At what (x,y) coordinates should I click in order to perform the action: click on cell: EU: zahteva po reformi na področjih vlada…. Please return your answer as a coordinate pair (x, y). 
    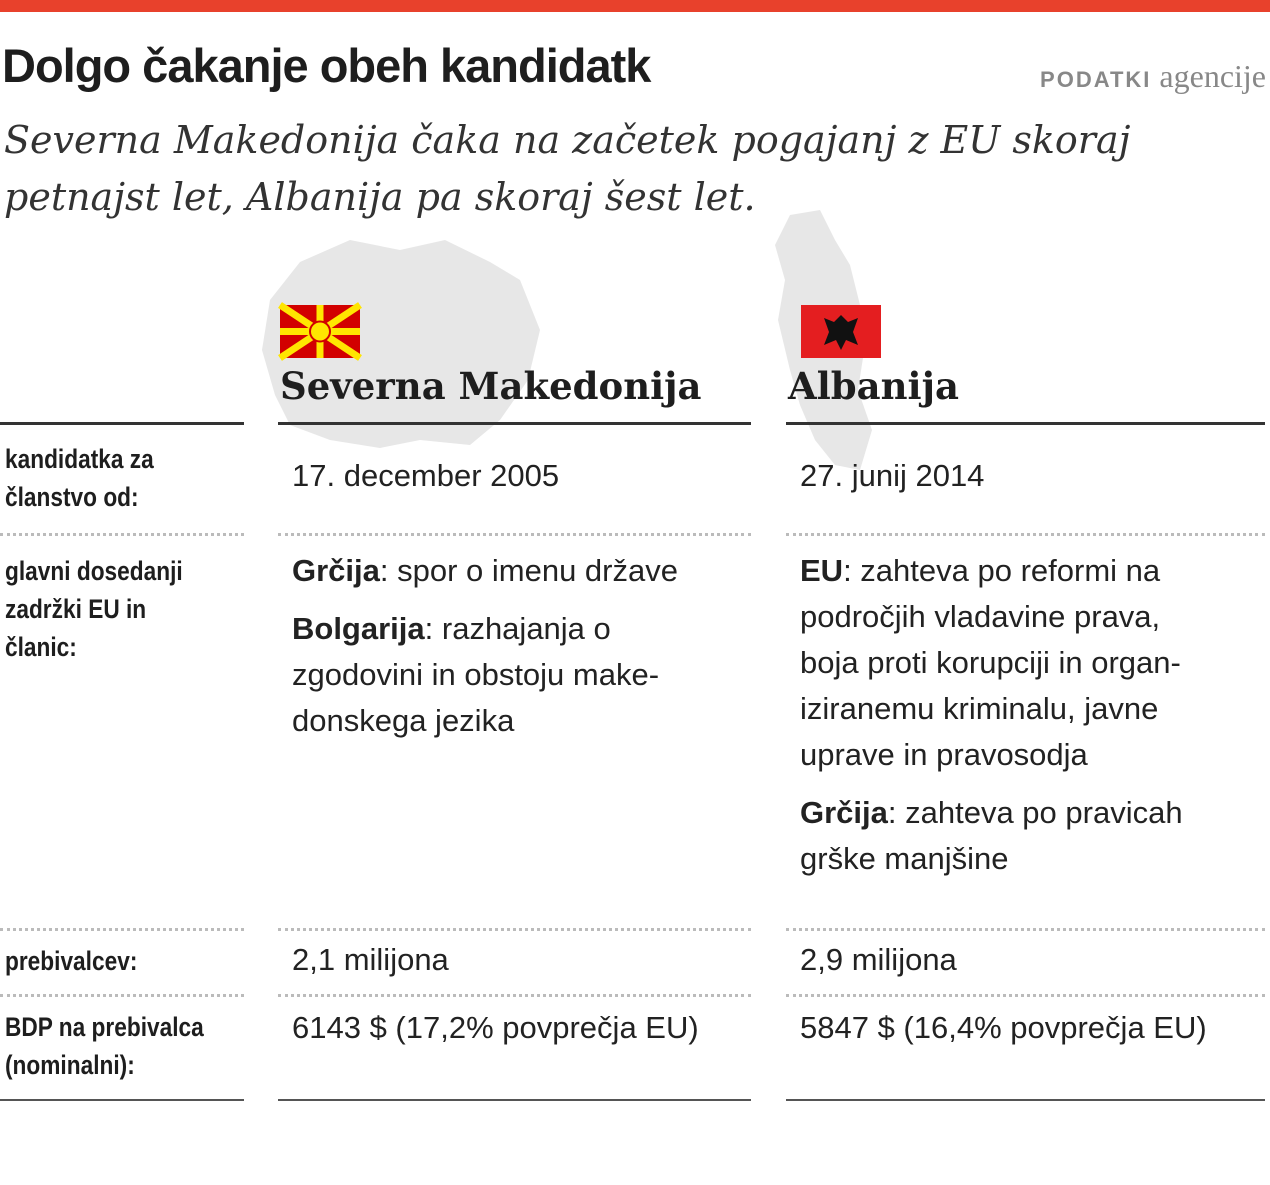
    Looking at the image, I should click on (991, 721).